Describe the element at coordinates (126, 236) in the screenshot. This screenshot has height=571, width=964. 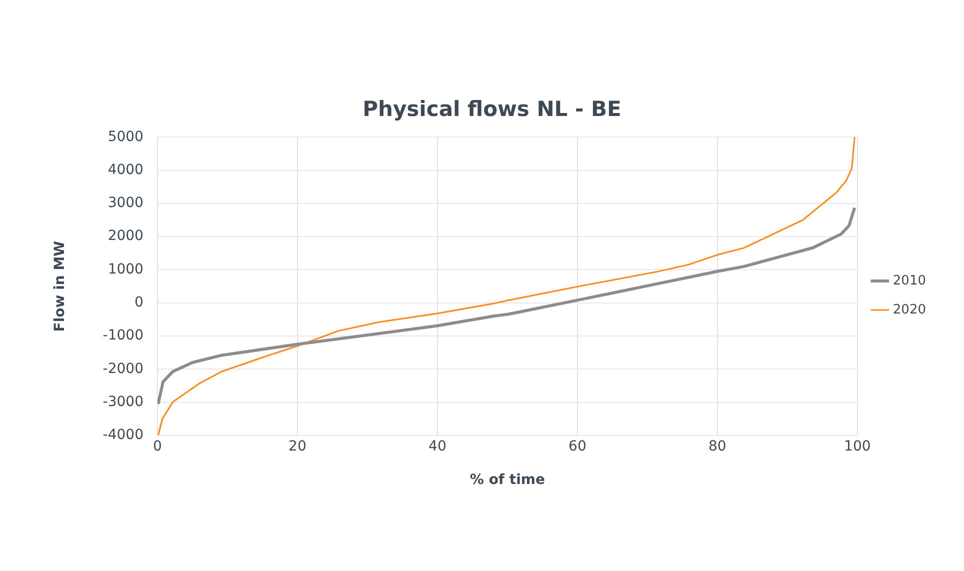
I see `y-tick-label: 2000` at that location.